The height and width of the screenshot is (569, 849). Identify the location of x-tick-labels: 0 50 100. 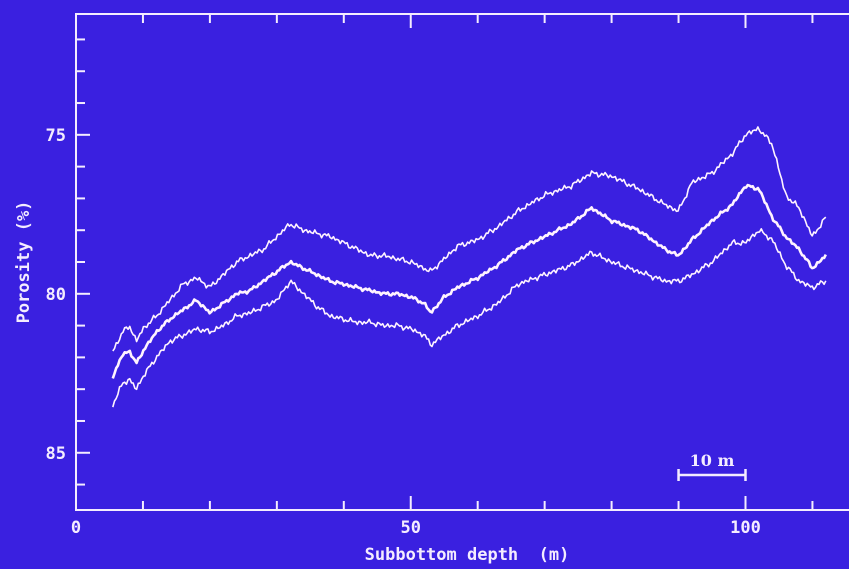
(416, 528).